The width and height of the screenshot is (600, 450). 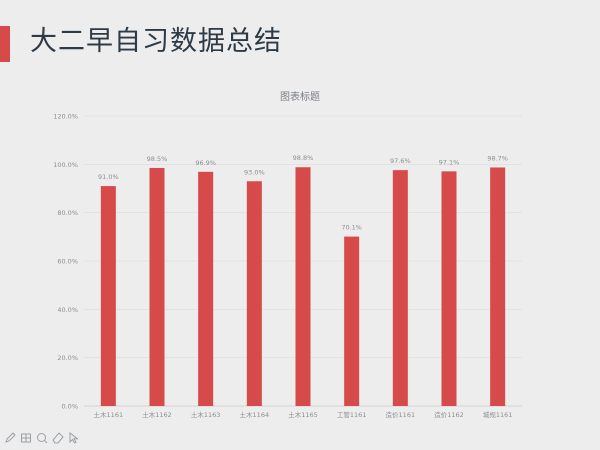 I want to click on x-tick-label: 造价1162, so click(x=449, y=414).